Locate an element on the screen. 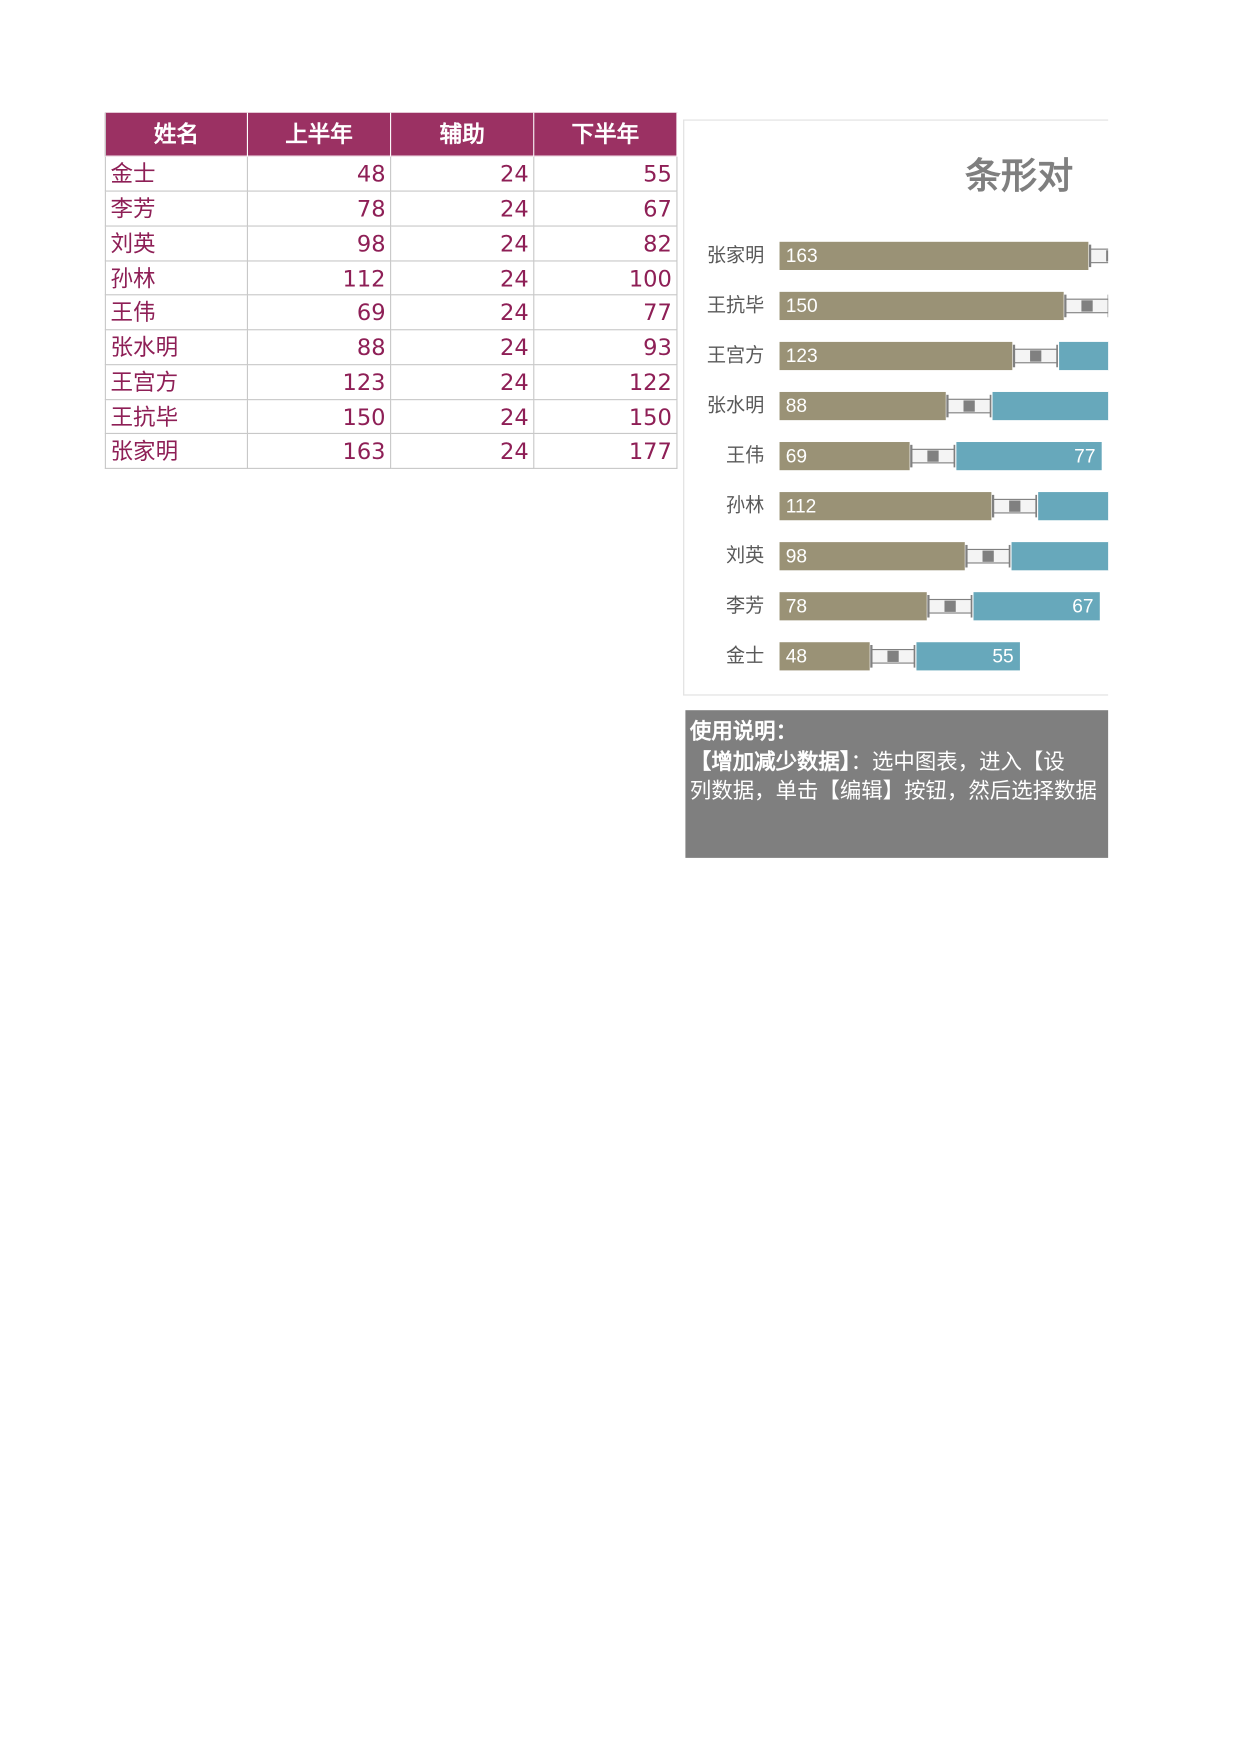 Image resolution: width=1240 pixels, height=1754 pixels. header-cell: 下半年 is located at coordinates (606, 134).